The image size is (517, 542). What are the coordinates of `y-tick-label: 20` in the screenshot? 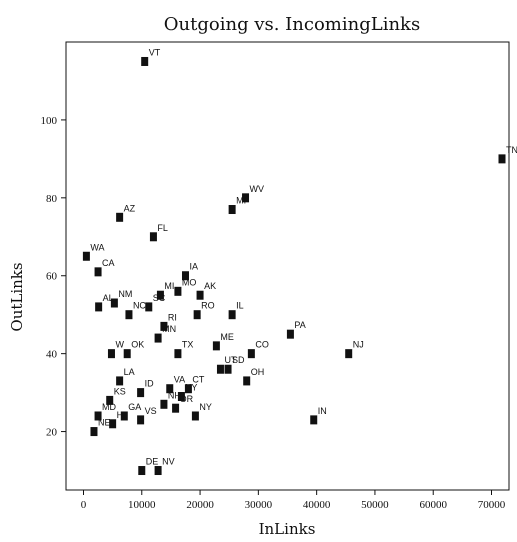 It's located at (52, 433).